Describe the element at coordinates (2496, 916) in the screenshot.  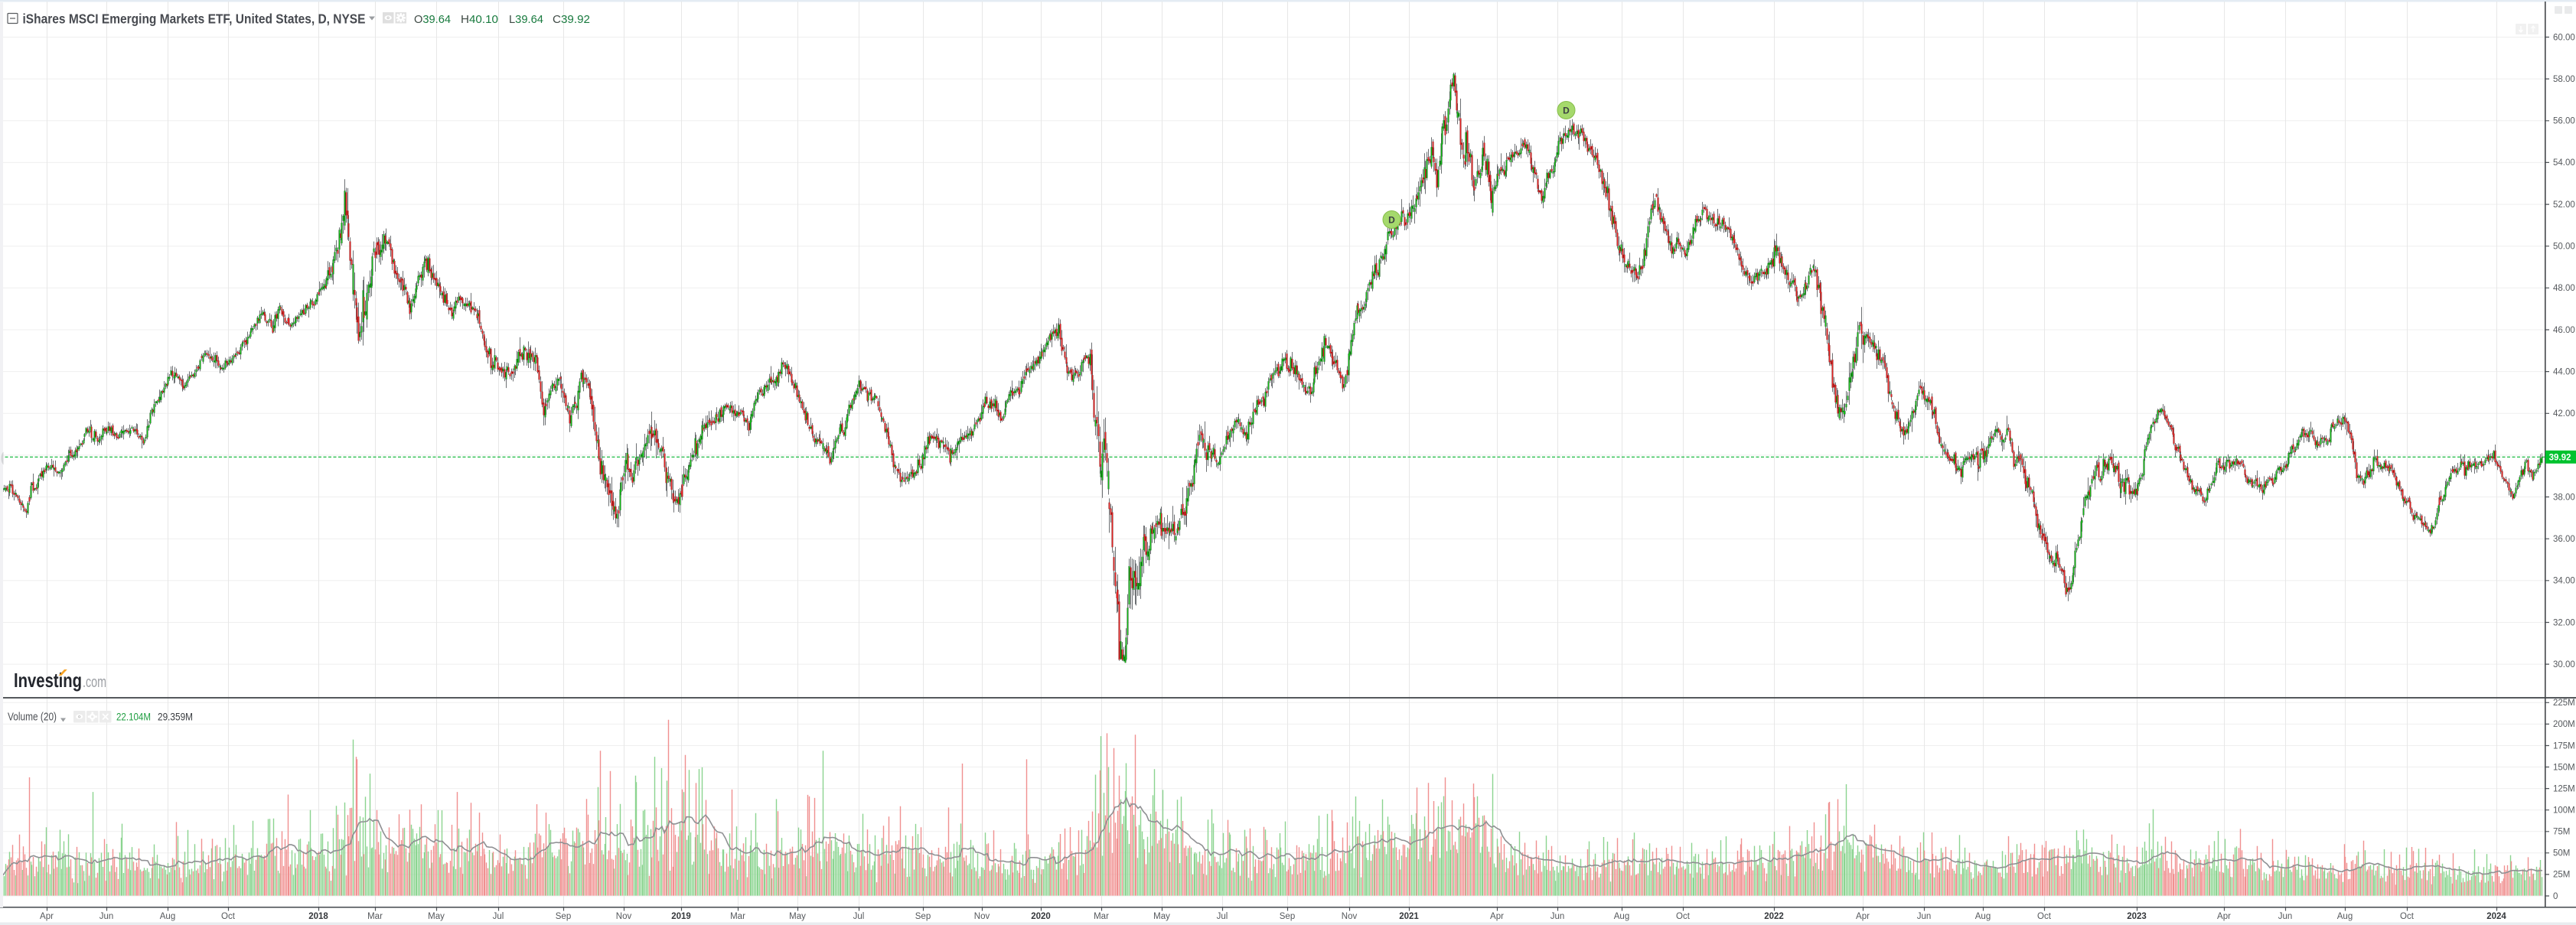
I see `svg-text: 2024` at that location.